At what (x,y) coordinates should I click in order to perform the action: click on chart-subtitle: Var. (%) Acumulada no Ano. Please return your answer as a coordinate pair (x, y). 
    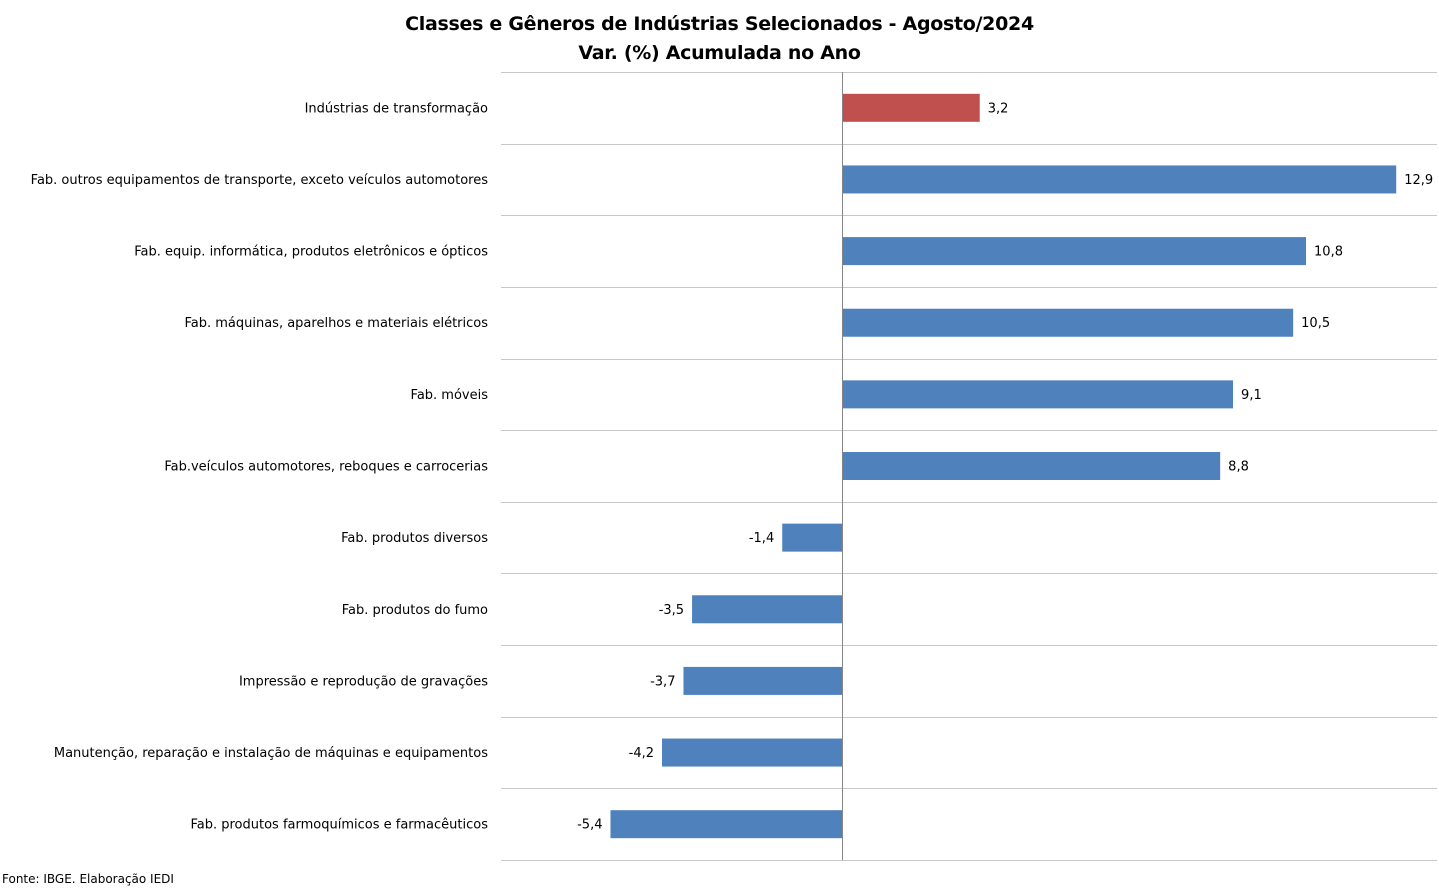
    Looking at the image, I should click on (719, 53).